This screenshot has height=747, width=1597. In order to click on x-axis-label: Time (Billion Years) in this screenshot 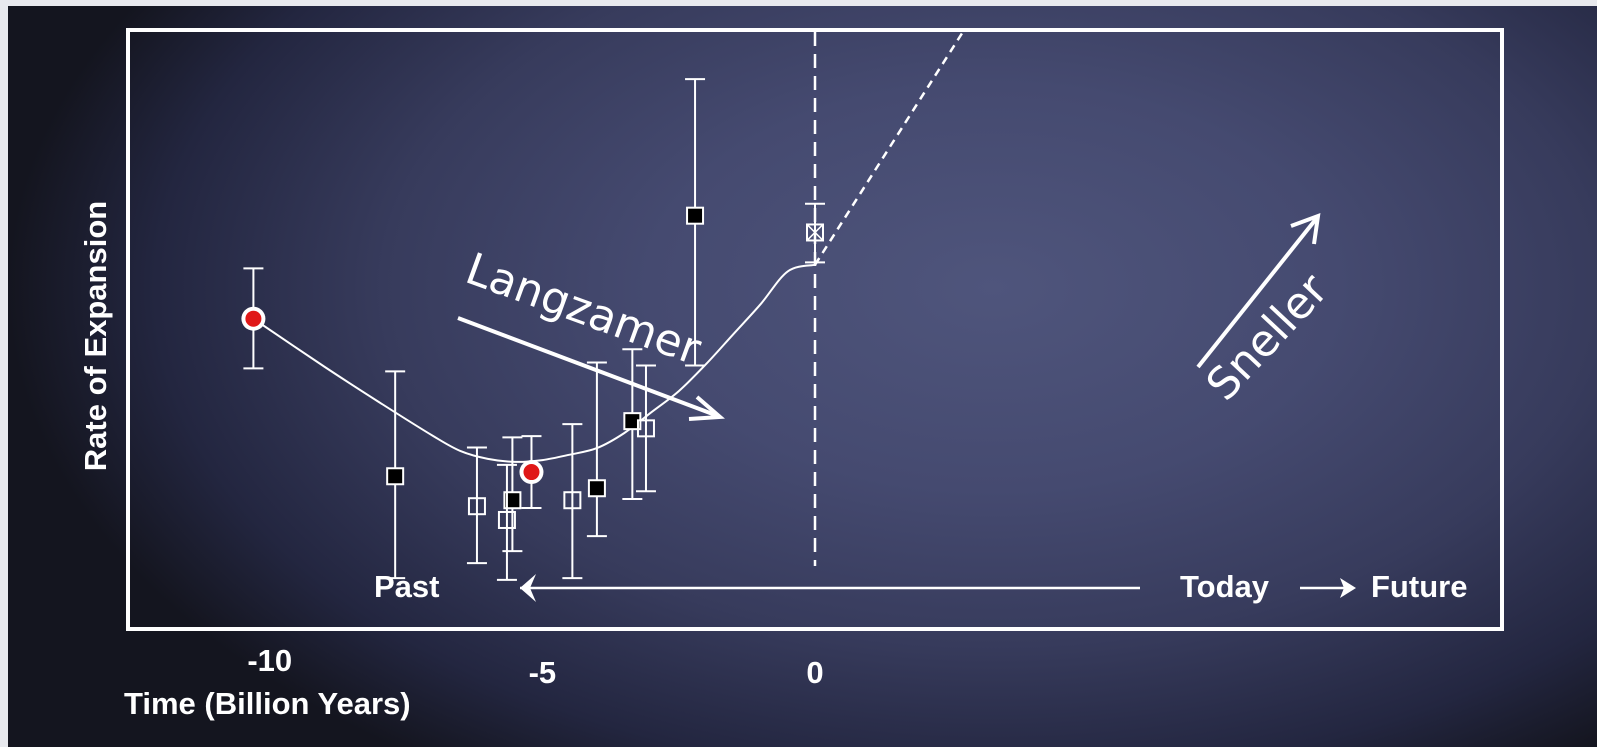, I will do `click(267, 703)`.